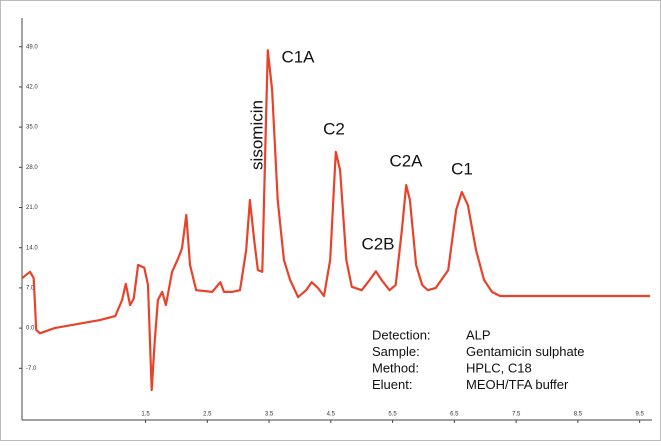 The image size is (661, 446). I want to click on y-tick-label: 35.0, so click(32, 128).